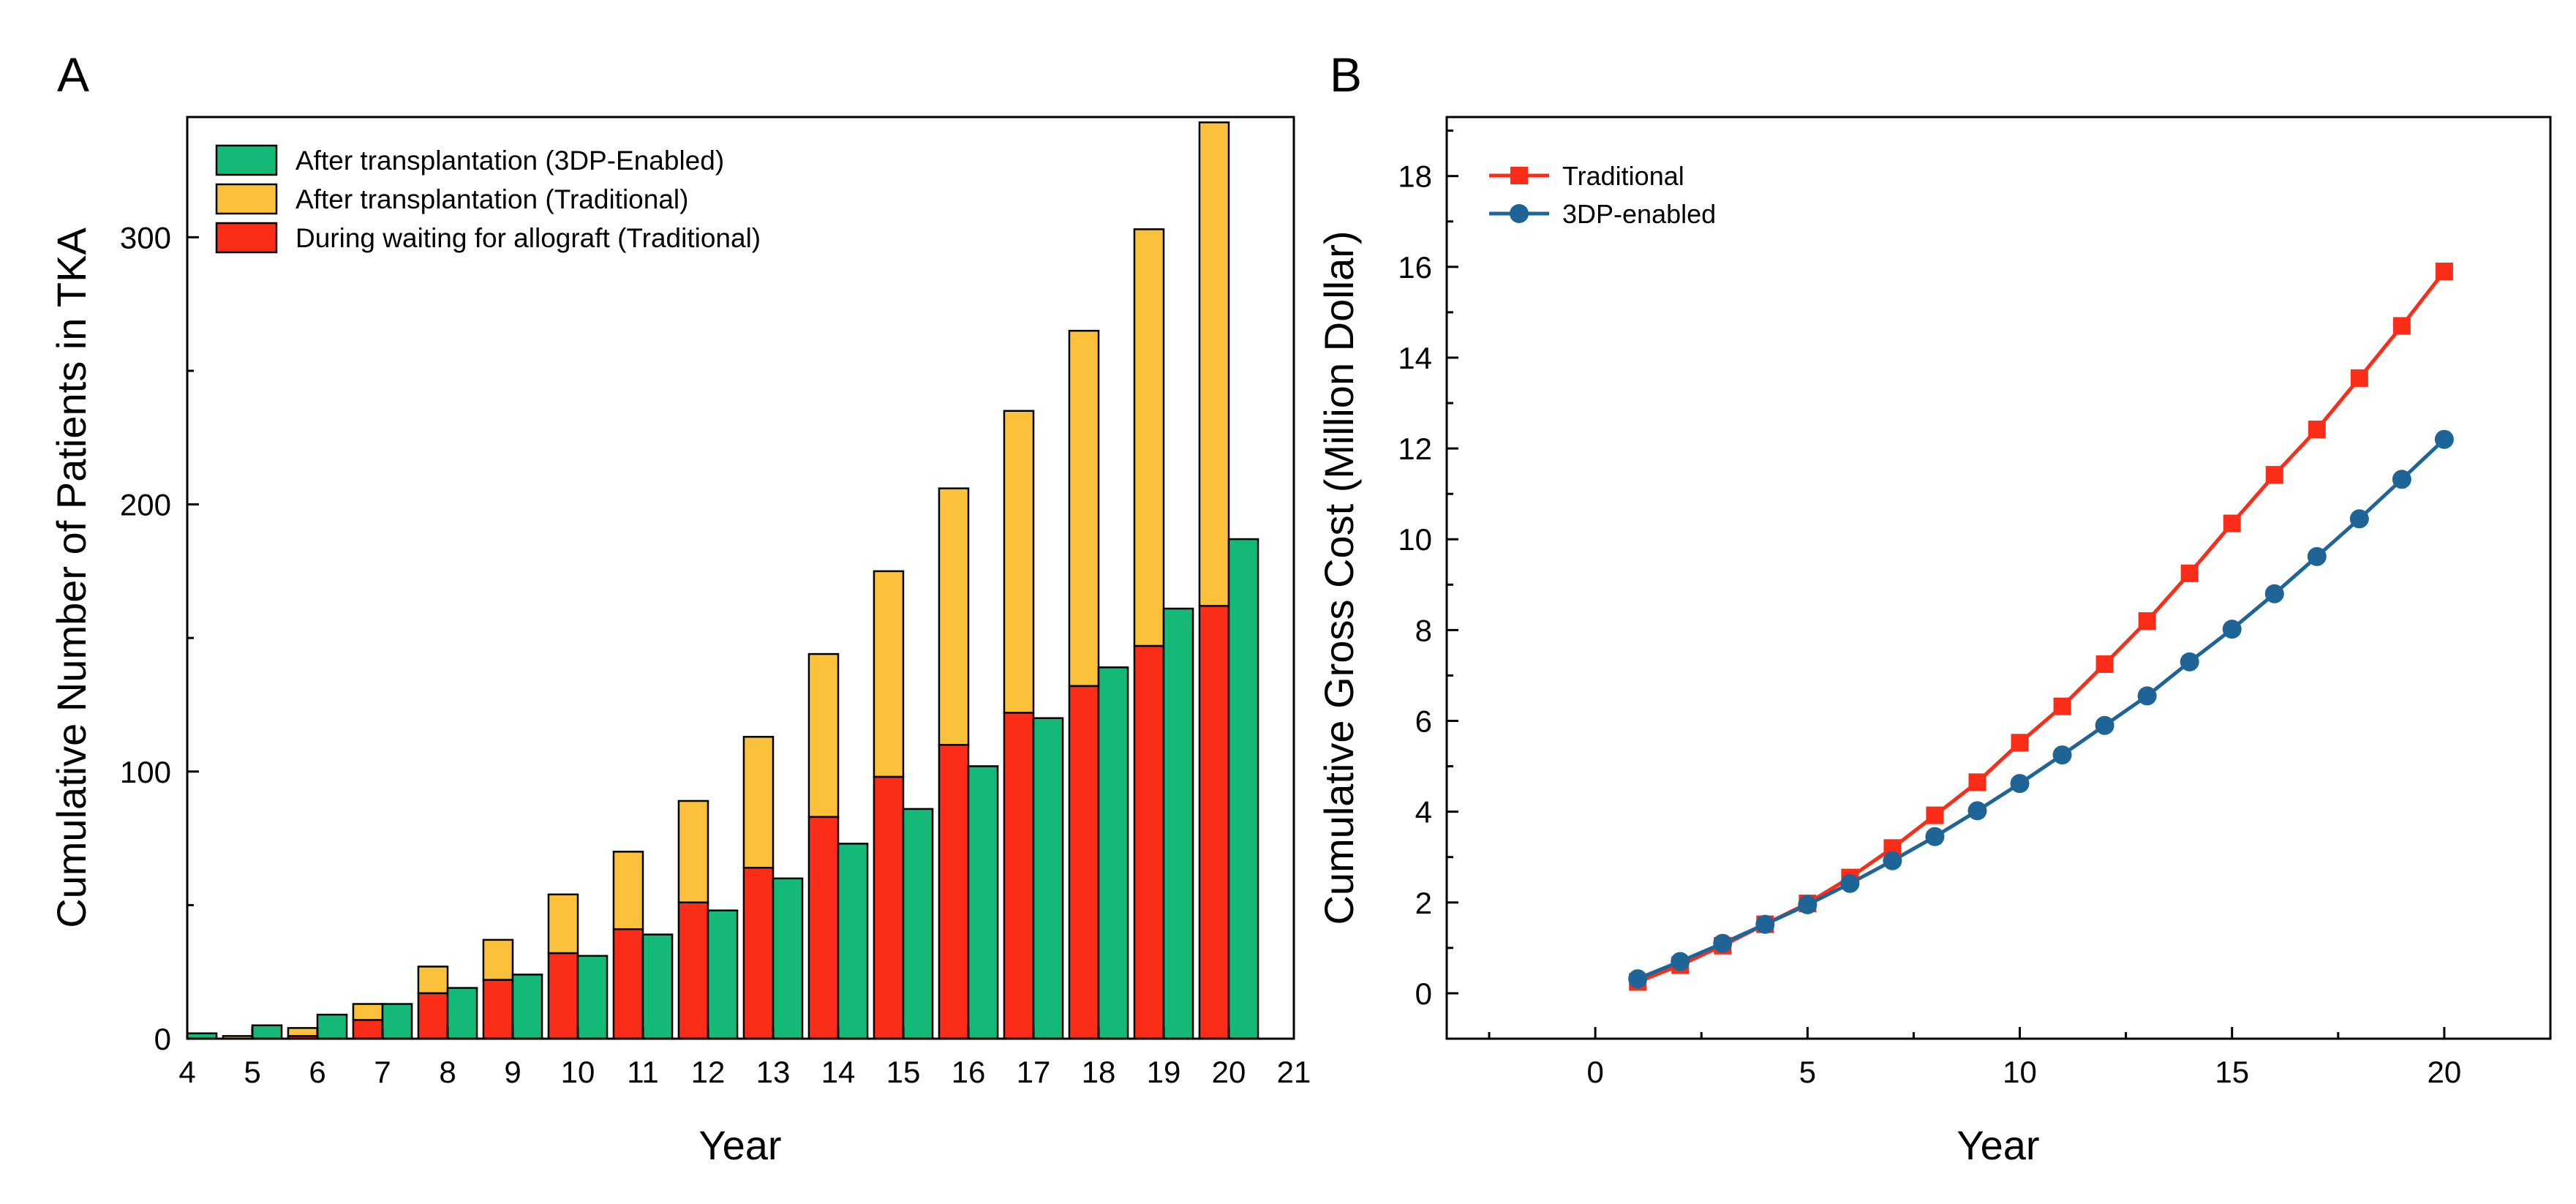 The image size is (2576, 1204). What do you see at coordinates (145, 772) in the screenshot?
I see `a-y-tick-label-100: 100` at bounding box center [145, 772].